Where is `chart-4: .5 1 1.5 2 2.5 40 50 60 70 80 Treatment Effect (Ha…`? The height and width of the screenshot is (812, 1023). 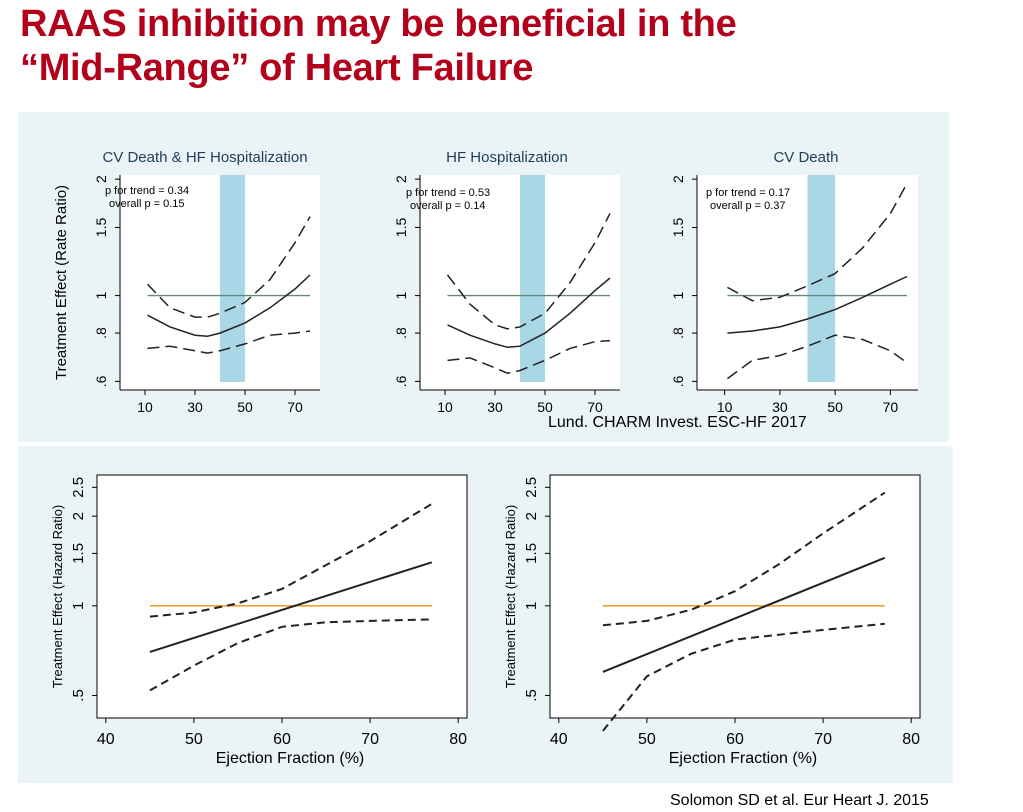 chart-4: .5 1 1.5 2 2.5 40 50 60 70 80 Treatment Effect (Ha… is located at coordinates (259, 620).